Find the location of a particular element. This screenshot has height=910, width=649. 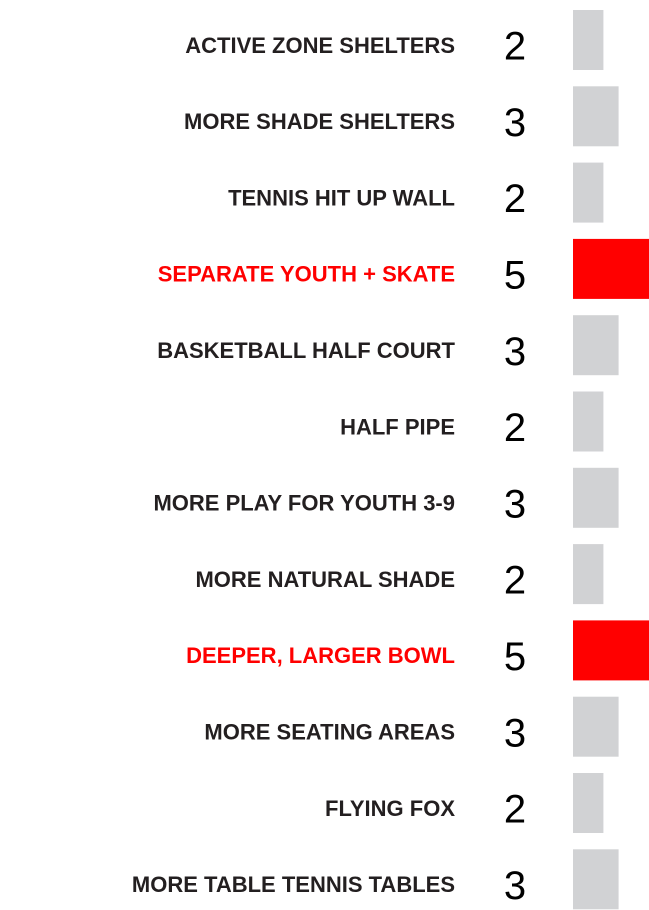

category-label: SEPARATE YOUTH + SKATE is located at coordinates (306, 274).